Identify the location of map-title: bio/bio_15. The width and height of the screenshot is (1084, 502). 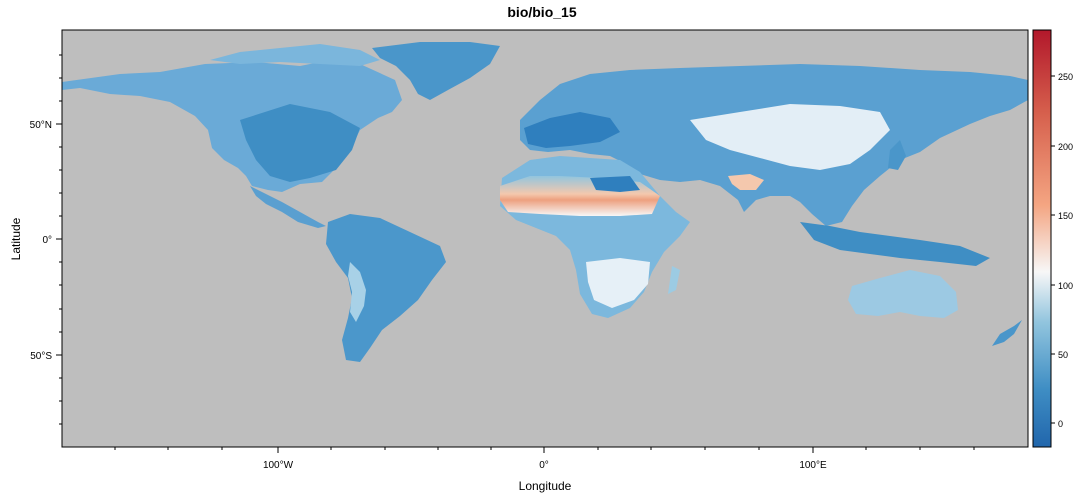
(542, 12).